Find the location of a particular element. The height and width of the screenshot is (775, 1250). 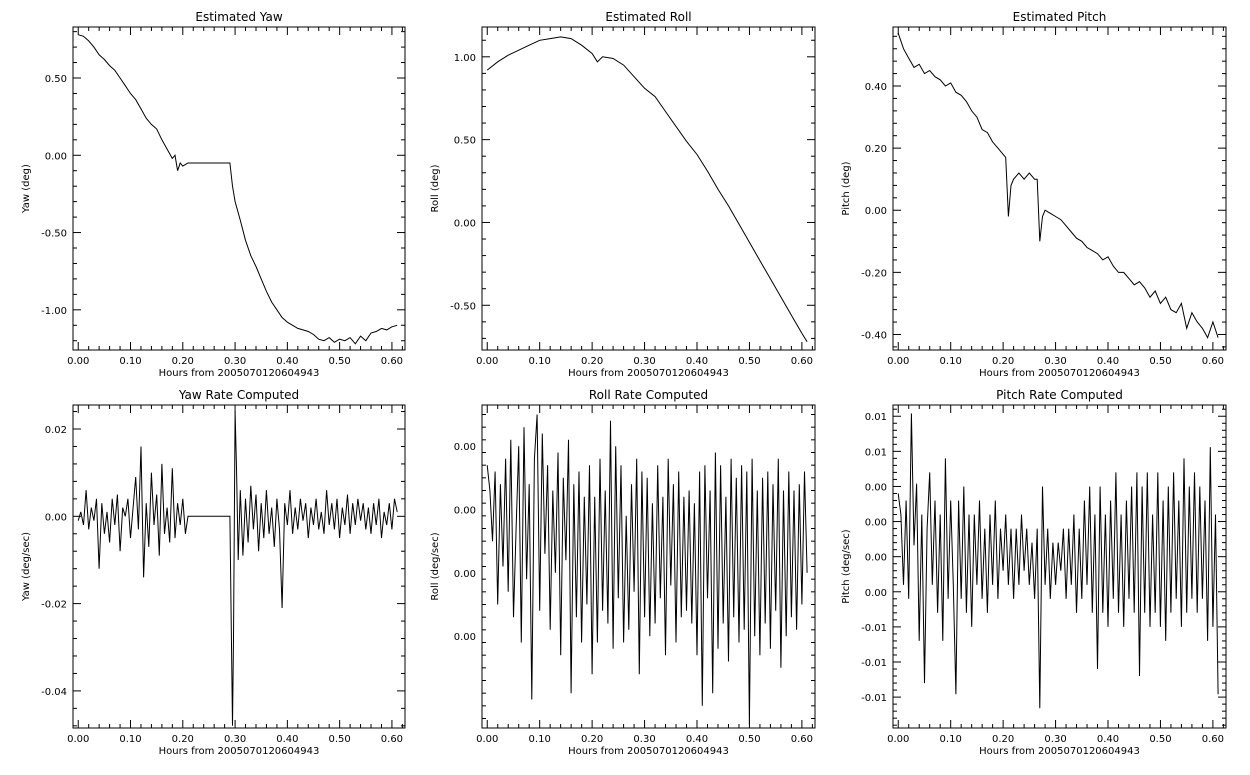

chart-title: Estimated Roll is located at coordinates (648, 17).